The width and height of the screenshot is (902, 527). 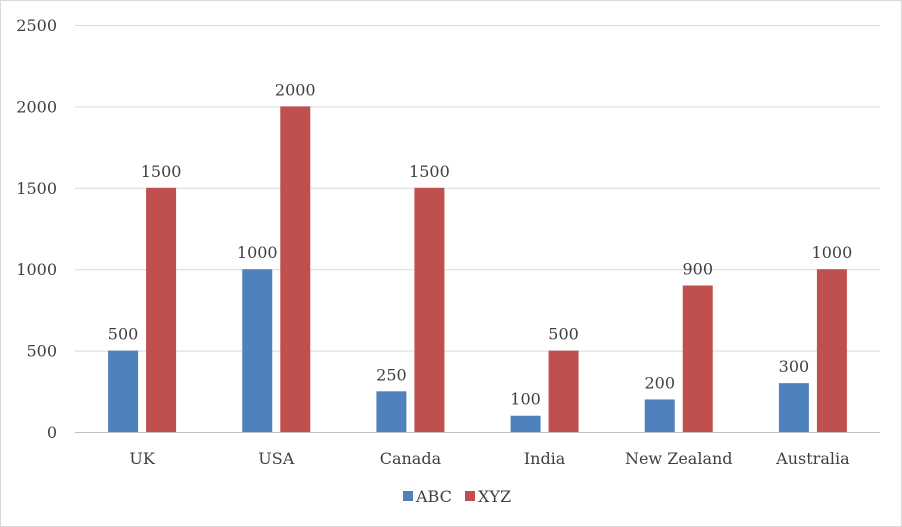 I want to click on y-axis-tick-labels: 0 500 1000 1500 2000 2500, so click(x=36, y=229).